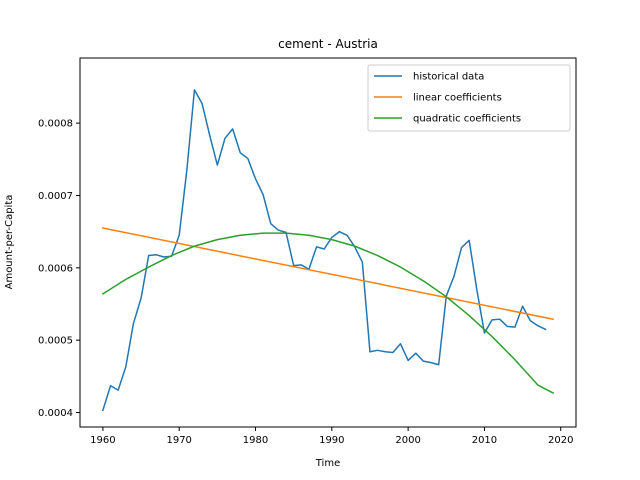 The height and width of the screenshot is (480, 640). What do you see at coordinates (328, 274) in the screenshot?
I see `series-line-linear-coefficients` at bounding box center [328, 274].